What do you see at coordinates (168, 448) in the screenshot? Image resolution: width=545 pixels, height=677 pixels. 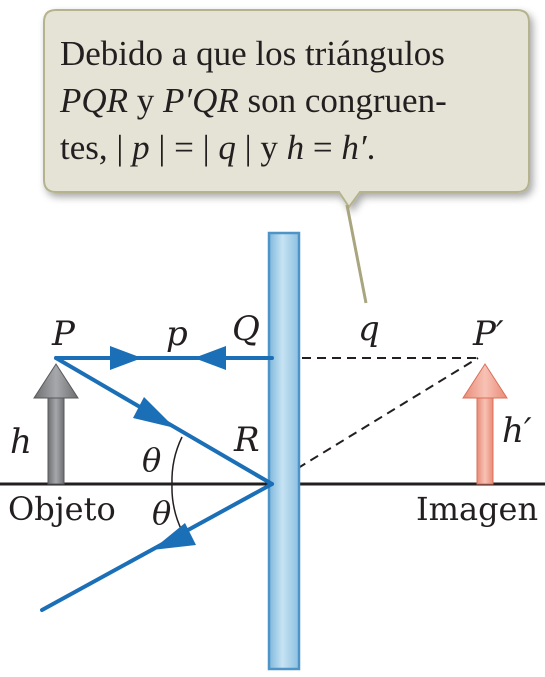 I see `ray-arrowheads` at bounding box center [168, 448].